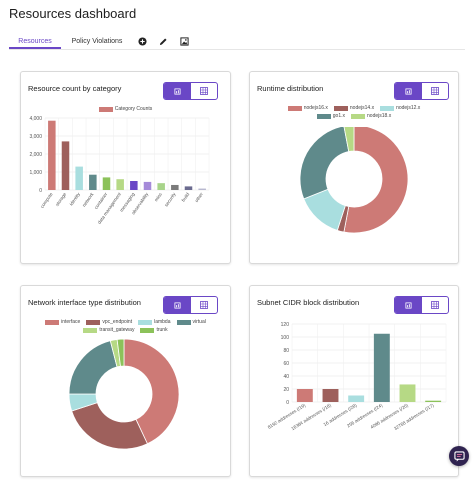 The image size is (474, 483). I want to click on legend-label: interface, so click(71, 322).